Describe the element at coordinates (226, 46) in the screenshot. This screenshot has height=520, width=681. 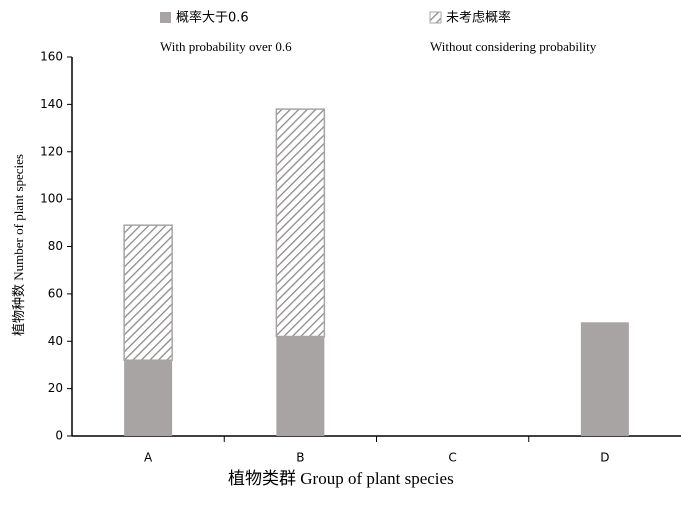
I see `legend-label-en: With probability over 0.6` at that location.